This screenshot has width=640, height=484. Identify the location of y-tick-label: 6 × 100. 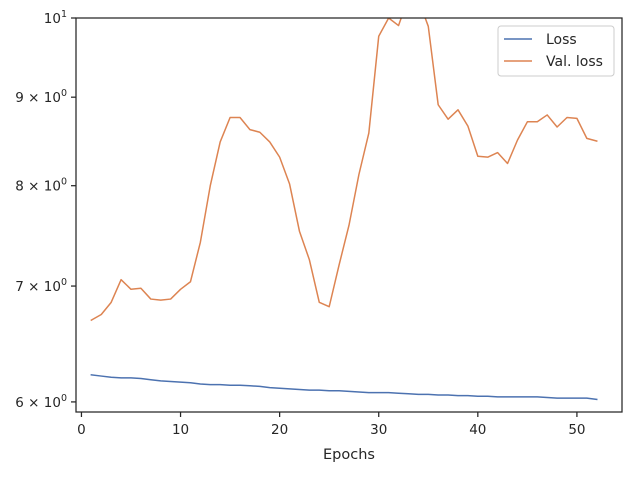
(41, 402).